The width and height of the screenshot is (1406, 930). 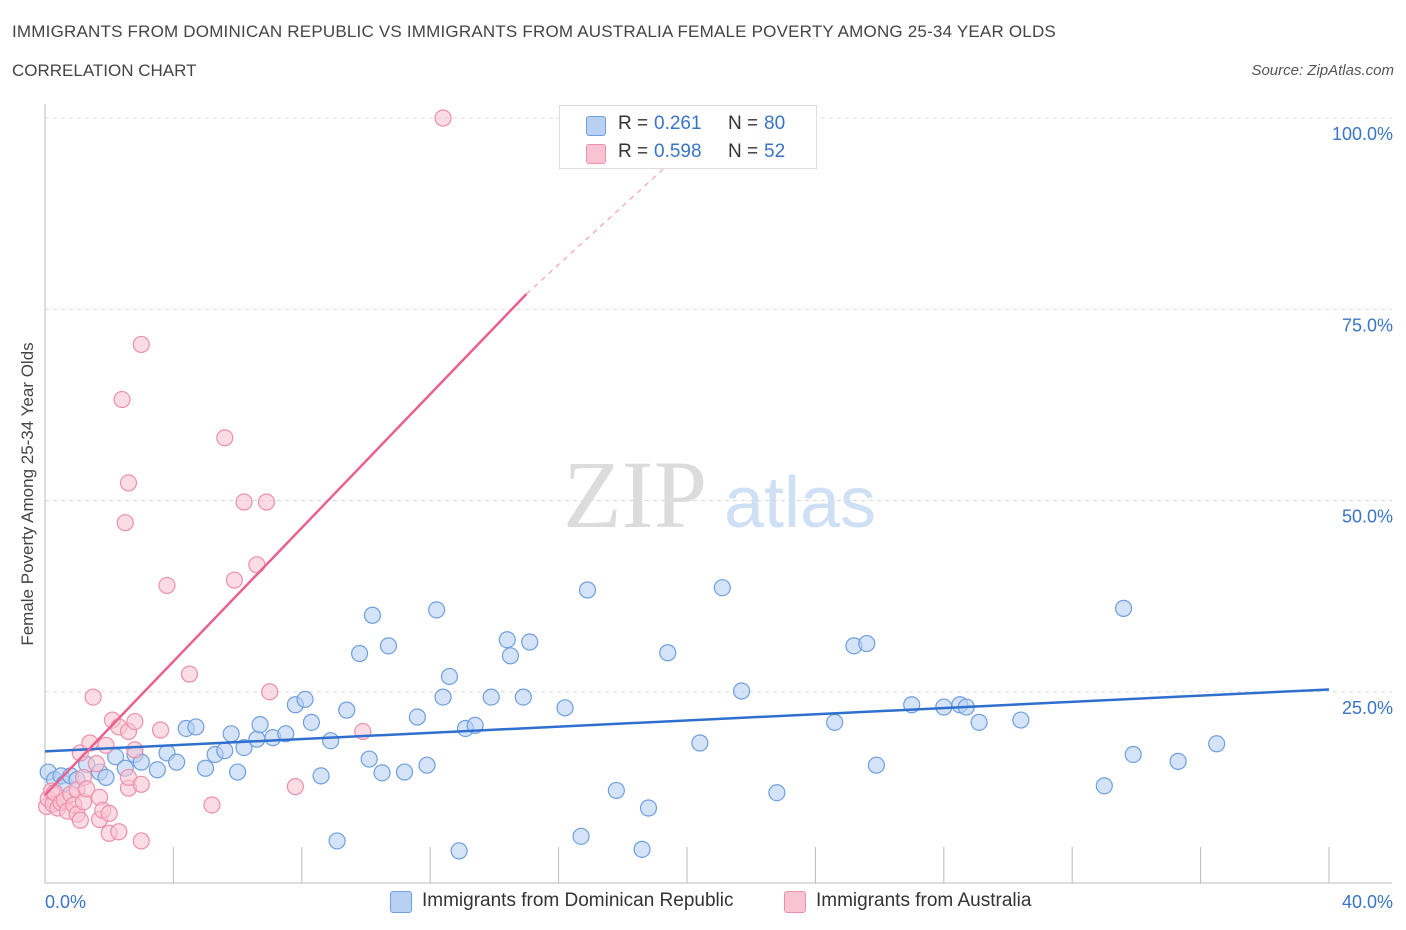 What do you see at coordinates (1362, 134) in the screenshot?
I see `y-tick-label: 100.0%` at bounding box center [1362, 134].